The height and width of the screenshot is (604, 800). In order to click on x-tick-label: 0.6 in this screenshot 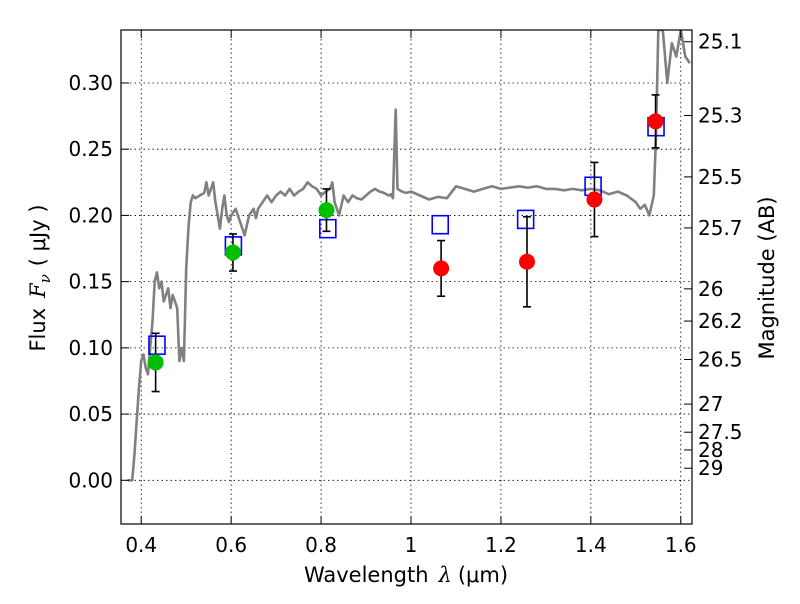, I will do `click(231, 545)`.